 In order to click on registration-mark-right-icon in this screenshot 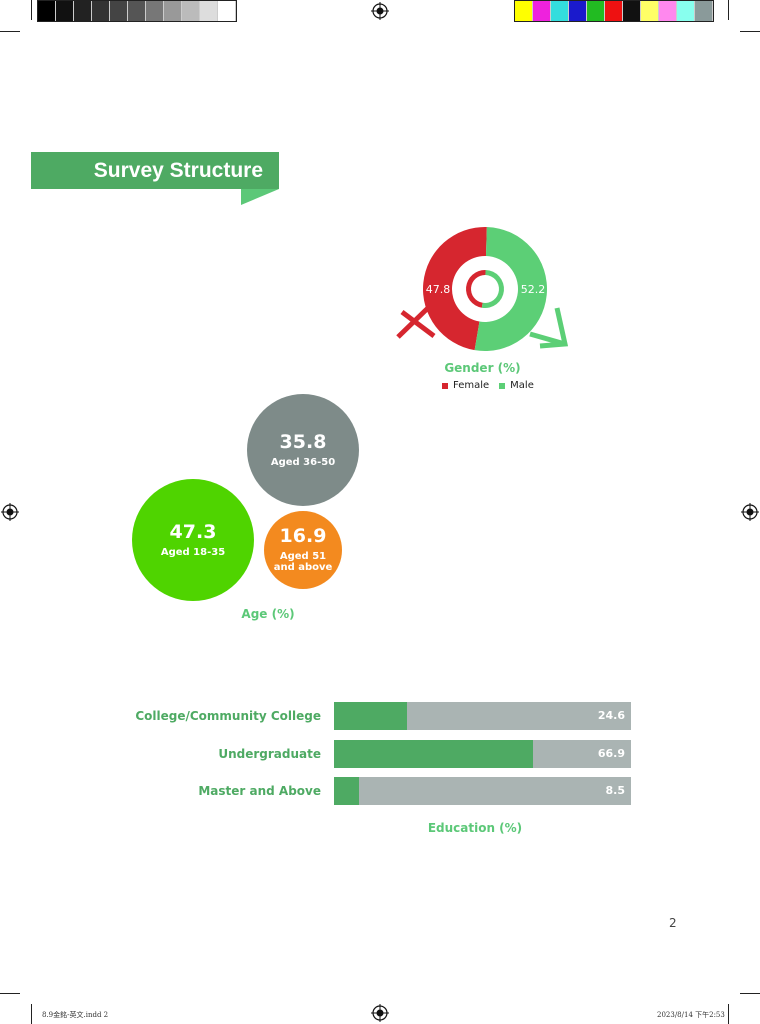, I will do `click(750, 512)`.